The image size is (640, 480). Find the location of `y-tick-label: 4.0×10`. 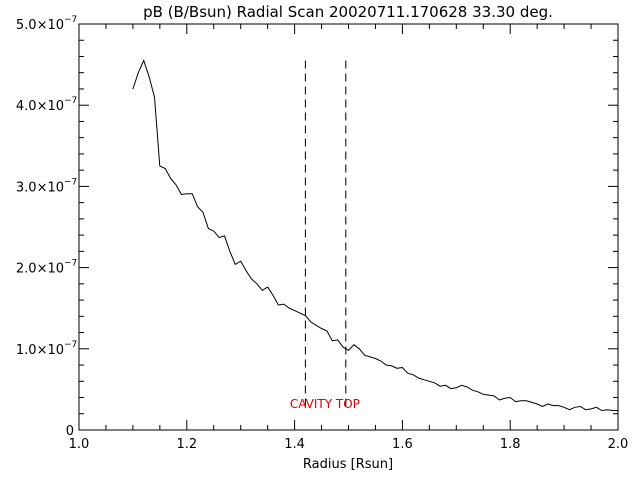

y-tick-label: 4.0×10 is located at coordinates (40, 106).